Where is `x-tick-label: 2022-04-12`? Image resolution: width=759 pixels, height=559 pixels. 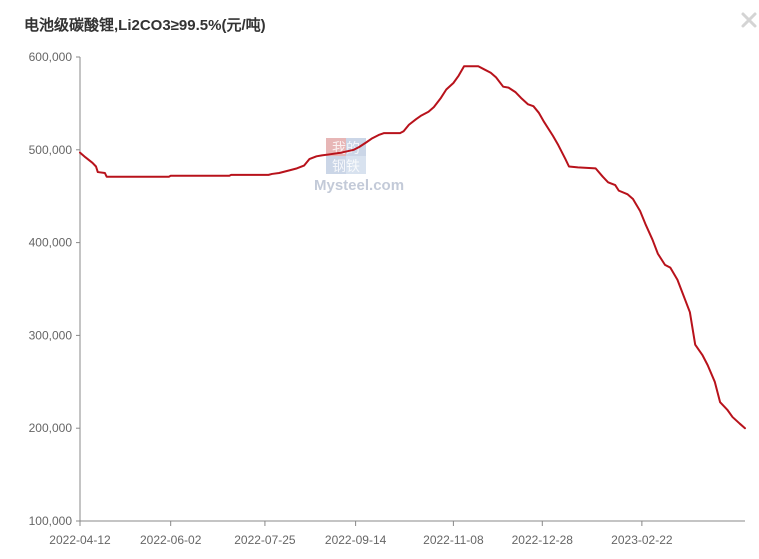
x-tick-label: 2022-04-12 is located at coordinates (80, 540).